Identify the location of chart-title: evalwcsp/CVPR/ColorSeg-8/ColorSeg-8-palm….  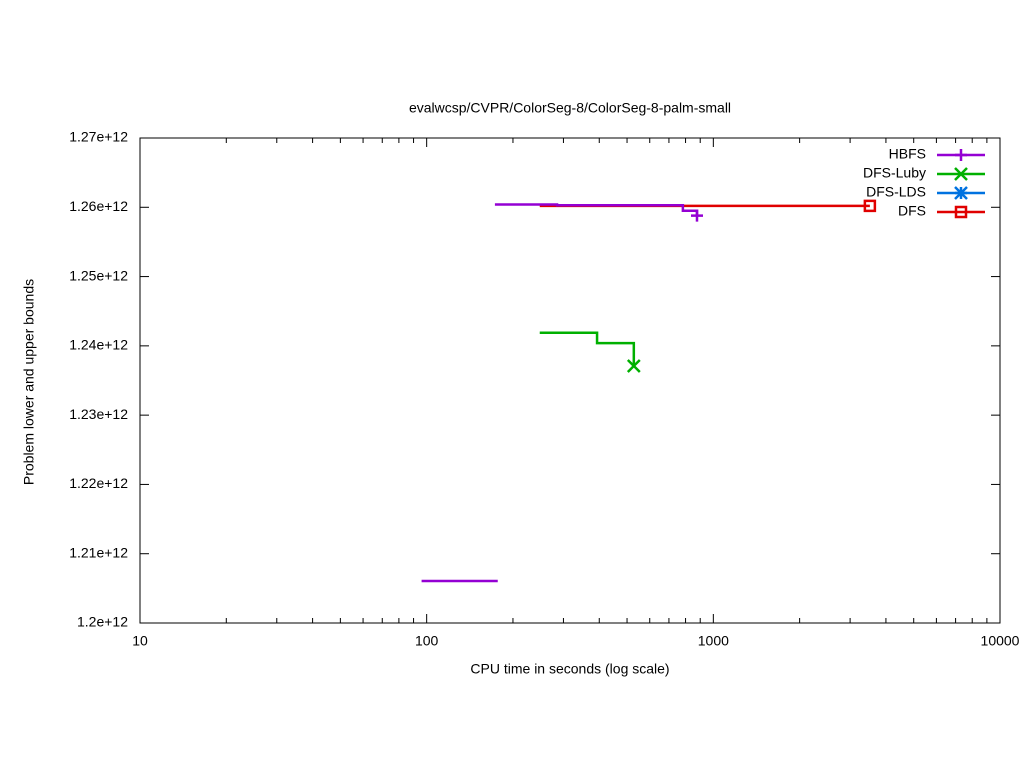
(570, 108).